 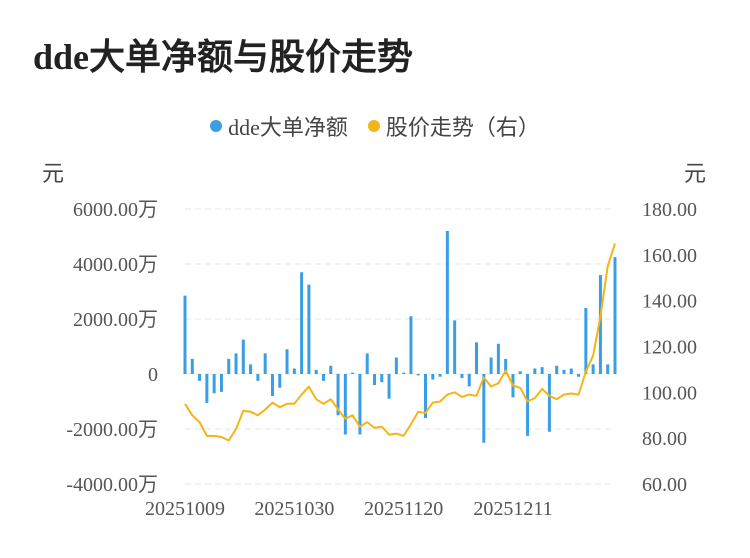 What do you see at coordinates (669, 302) in the screenshot?
I see `right-tick-label: 140.00` at bounding box center [669, 302].